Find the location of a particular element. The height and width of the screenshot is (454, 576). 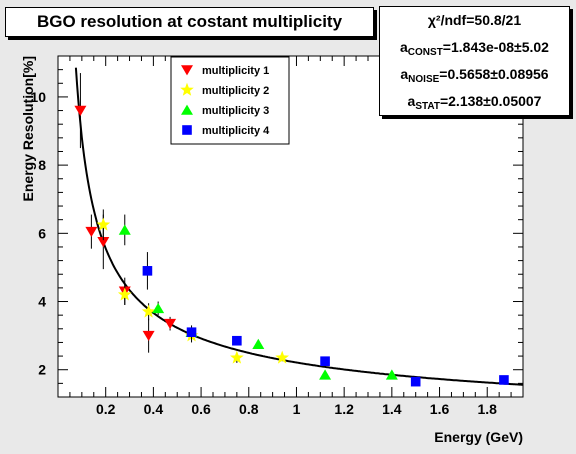

stats-chi2: χ²/ndf=50.8/21 is located at coordinates (474, 20).